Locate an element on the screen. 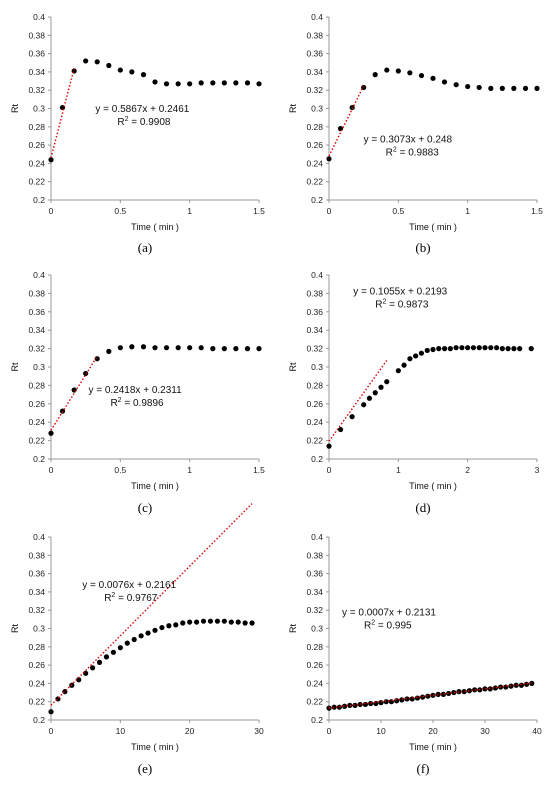 The width and height of the screenshot is (550, 785). chart-2-y-tick-label: 0.24 is located at coordinates (314, 163).